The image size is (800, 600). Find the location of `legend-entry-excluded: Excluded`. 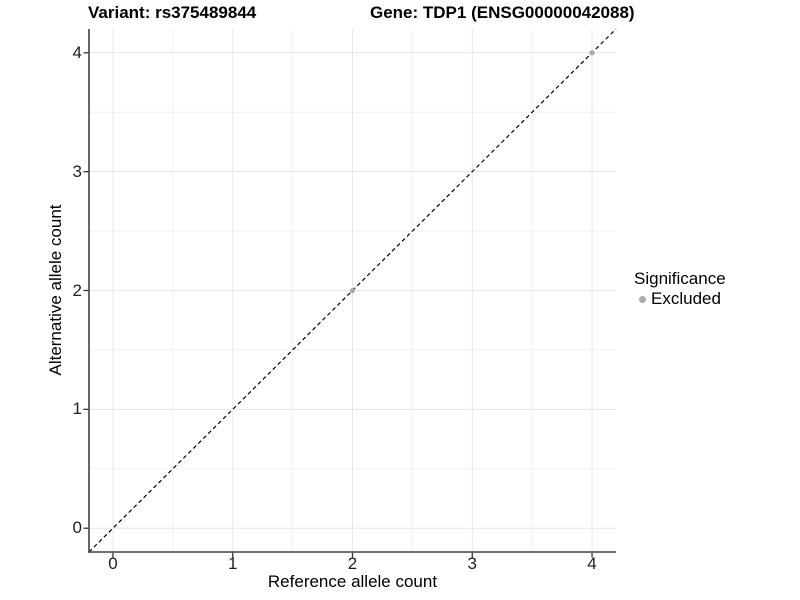

legend-entry-excluded: Excluded is located at coordinates (682, 299).